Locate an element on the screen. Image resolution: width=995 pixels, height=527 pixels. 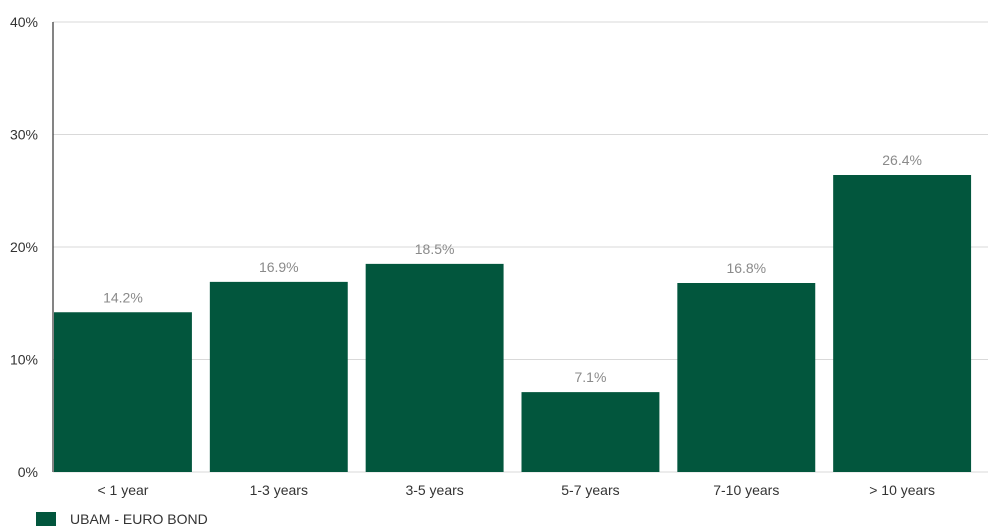
y-tick-label: 40% is located at coordinates (24, 22).